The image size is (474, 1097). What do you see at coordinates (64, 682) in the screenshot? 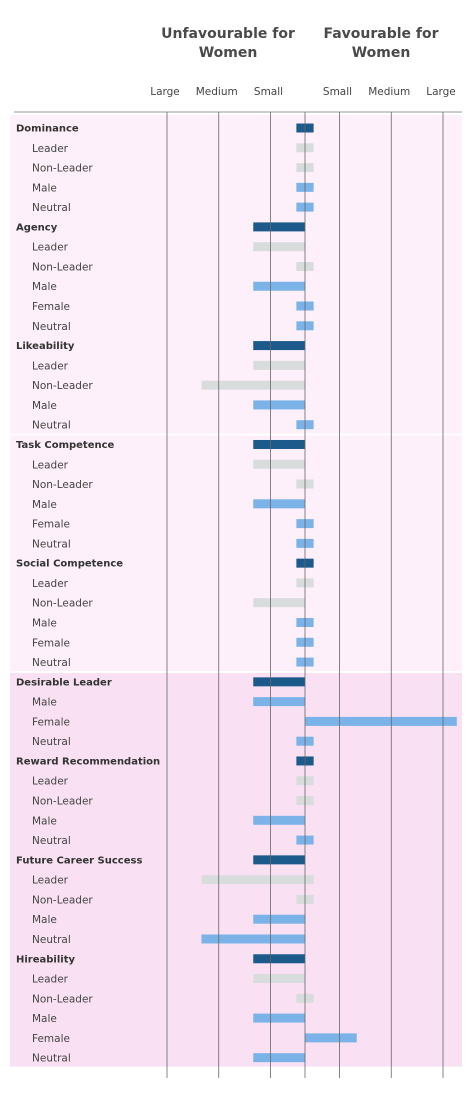
I see `category-label: Desirable Leader` at bounding box center [64, 682].